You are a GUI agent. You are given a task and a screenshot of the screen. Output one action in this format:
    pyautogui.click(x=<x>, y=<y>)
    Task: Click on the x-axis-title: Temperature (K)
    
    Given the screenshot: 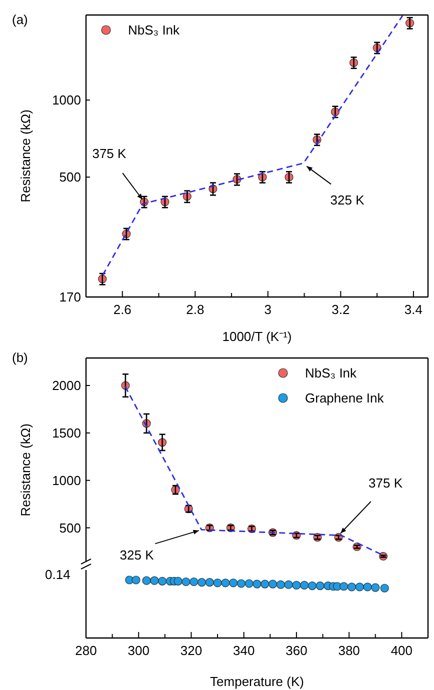 What is the action you would take?
    pyautogui.click(x=257, y=681)
    